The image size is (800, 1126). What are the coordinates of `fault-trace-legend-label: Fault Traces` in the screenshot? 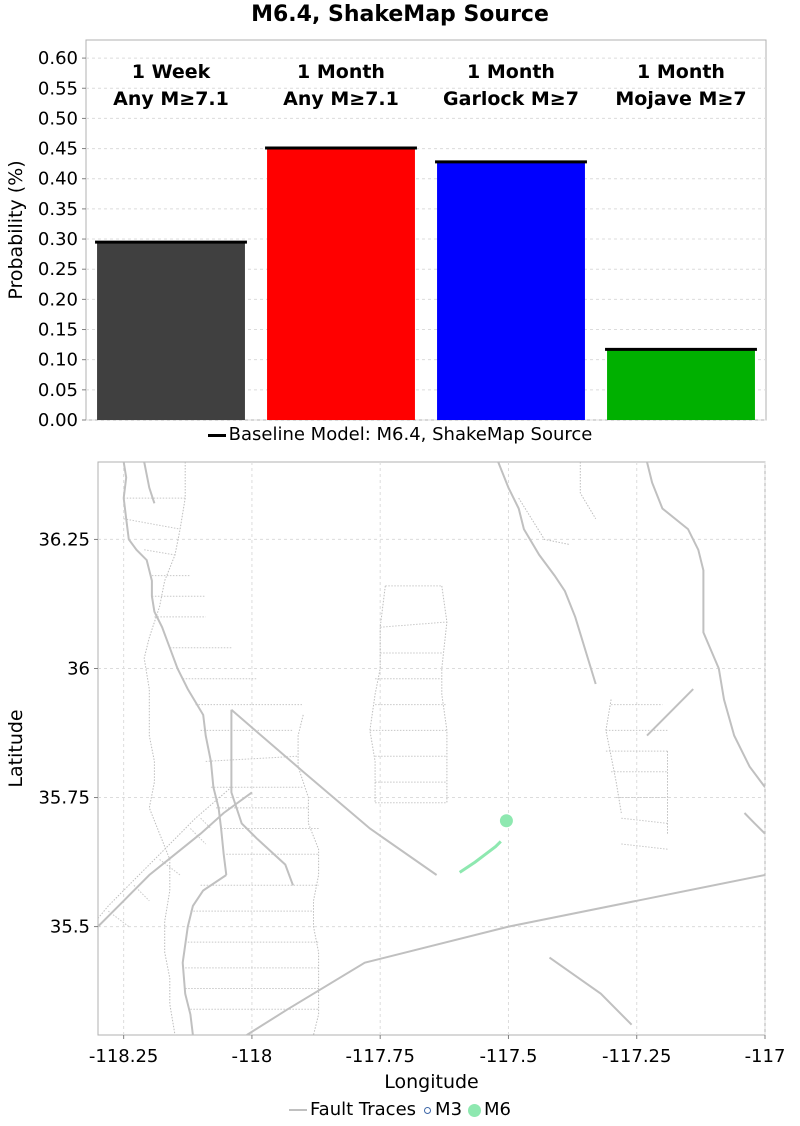 It's located at (363, 1109).